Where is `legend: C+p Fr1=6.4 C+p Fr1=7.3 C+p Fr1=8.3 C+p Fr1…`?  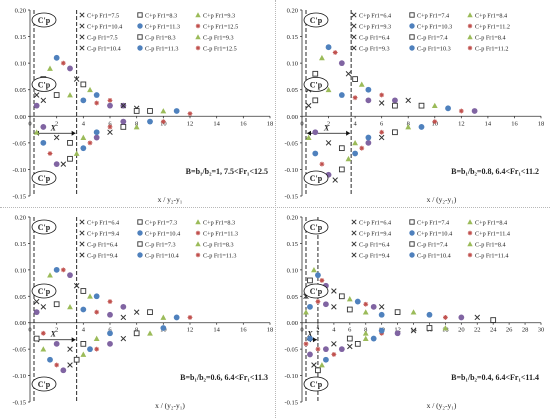 legend: C+p Fr1=6.4 C+p Fr1=7.3 C+p Fr1=8.3 C+p Fr1… is located at coordinates (158, 239).